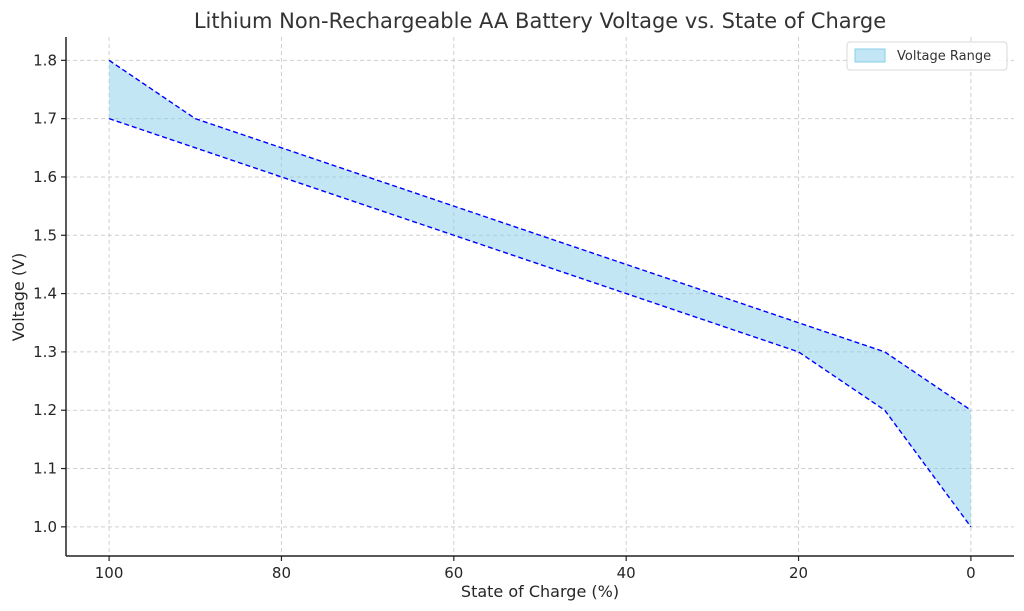  What do you see at coordinates (798, 573) in the screenshot?
I see `x-tick-label: 20` at bounding box center [798, 573].